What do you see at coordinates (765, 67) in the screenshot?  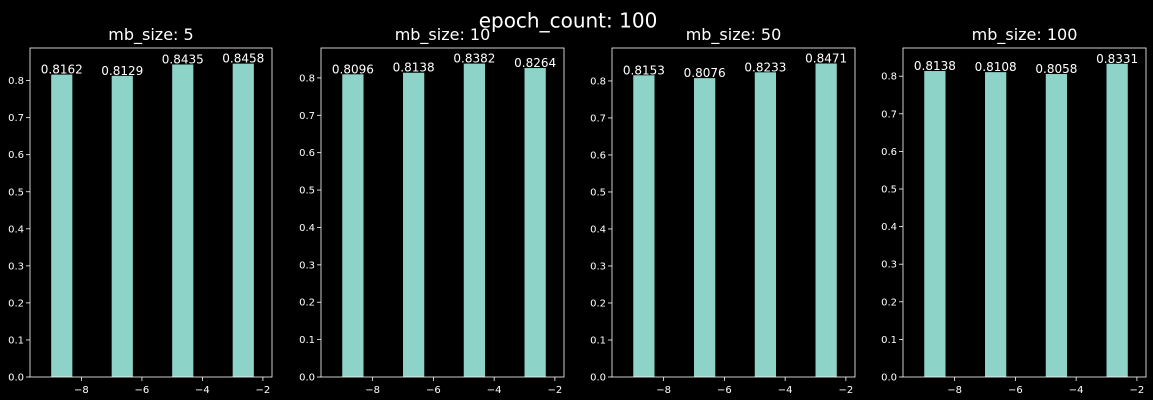 I see `bar-value-label: 0.8233` at bounding box center [765, 67].